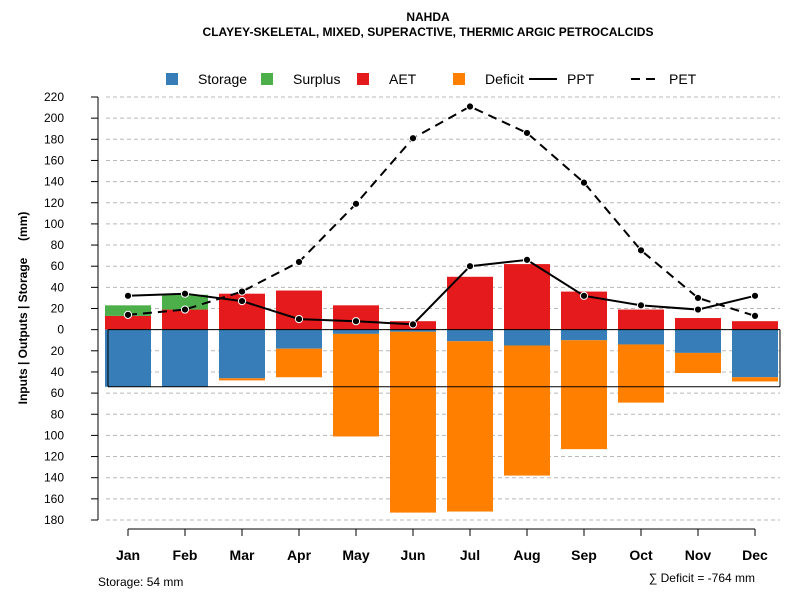  I want to click on legend-label-ppt: PPT, so click(581, 79).